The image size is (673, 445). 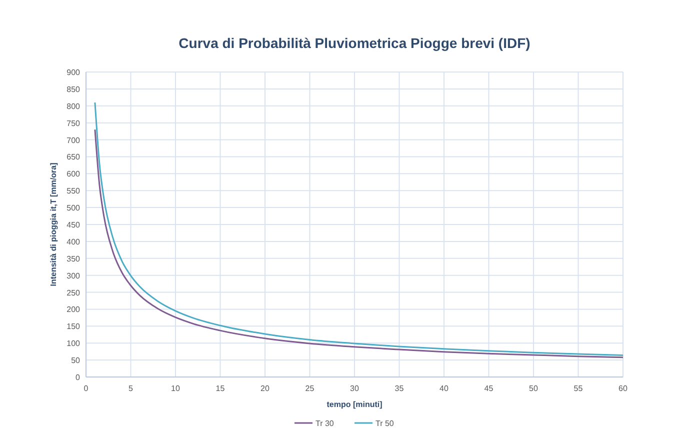 What do you see at coordinates (73, 259) in the screenshot?
I see `y-tick-label: 350` at bounding box center [73, 259].